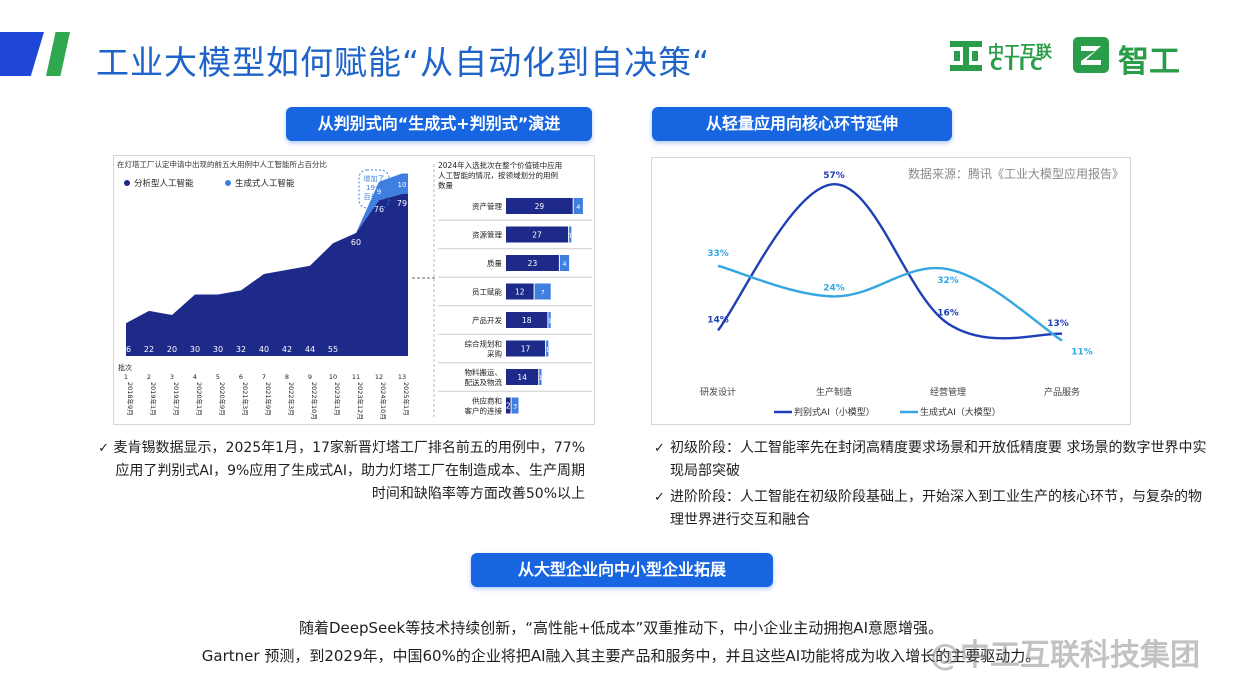  What do you see at coordinates (487, 292) in the screenshot?
I see `bar-category-label: 员工赋能` at bounding box center [487, 292].